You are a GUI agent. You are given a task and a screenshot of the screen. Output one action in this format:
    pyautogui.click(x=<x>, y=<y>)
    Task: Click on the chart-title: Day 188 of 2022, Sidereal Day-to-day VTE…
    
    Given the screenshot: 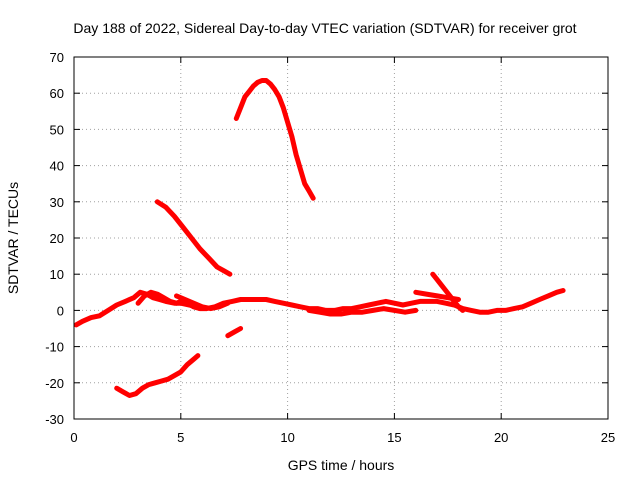 What is the action you would take?
    pyautogui.click(x=324, y=28)
    